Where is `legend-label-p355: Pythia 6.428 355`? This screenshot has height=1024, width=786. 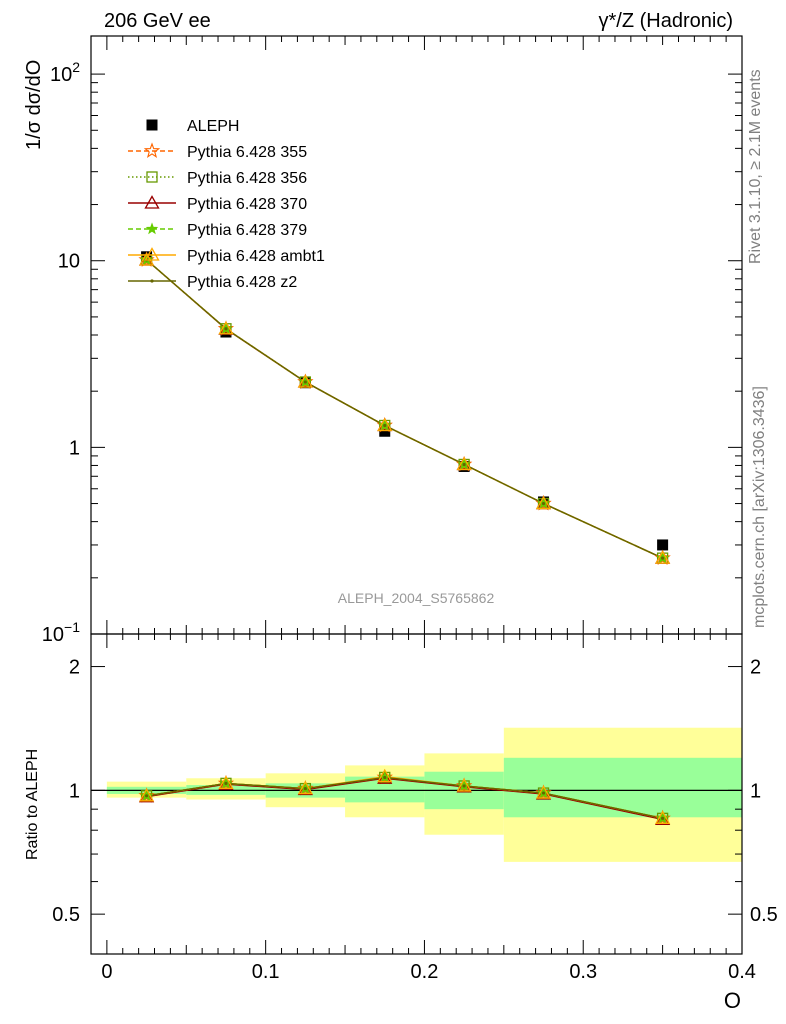
legend-label-p355: Pythia 6.428 355 is located at coordinates (247, 152).